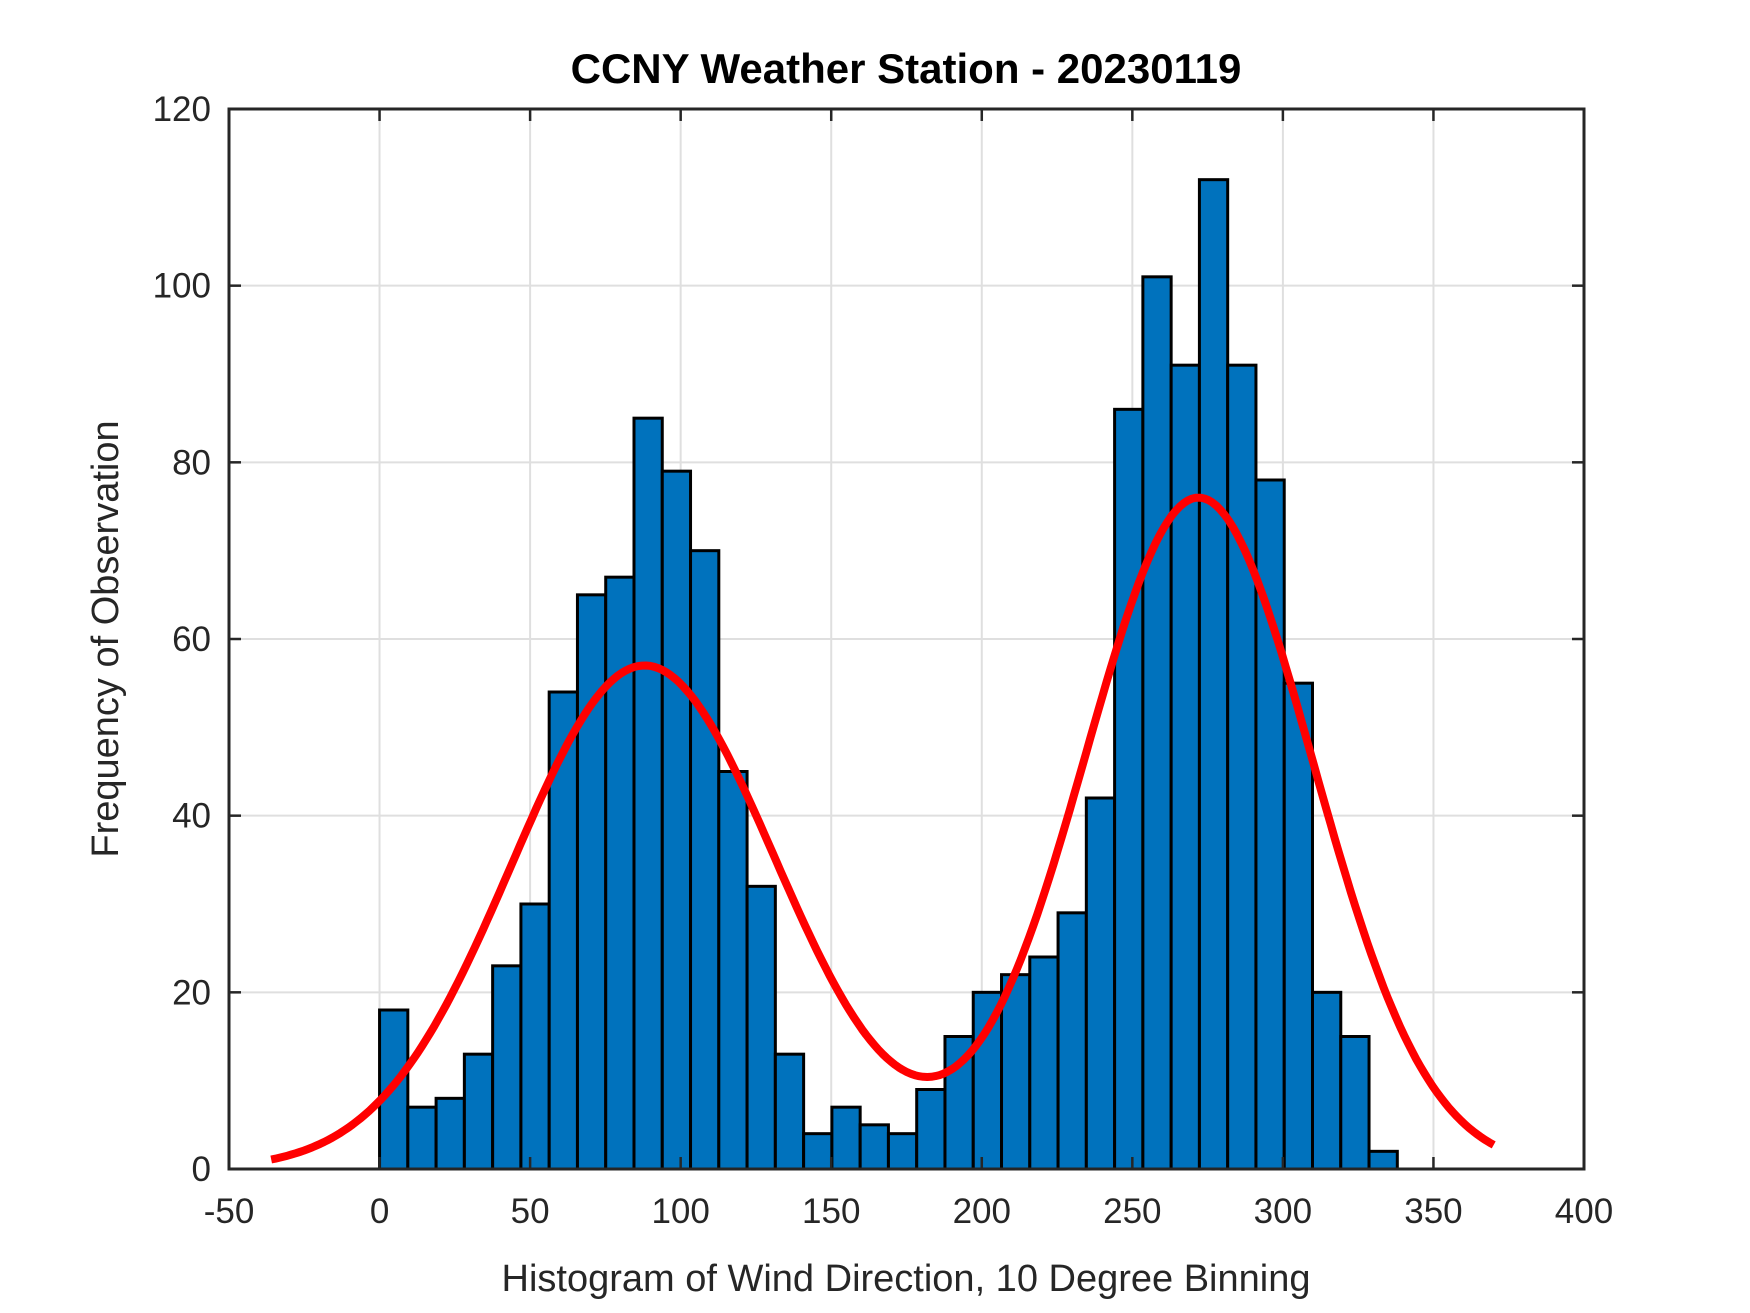  Describe the element at coordinates (831, 1211) in the screenshot. I see `x-tick-label: 150` at that location.